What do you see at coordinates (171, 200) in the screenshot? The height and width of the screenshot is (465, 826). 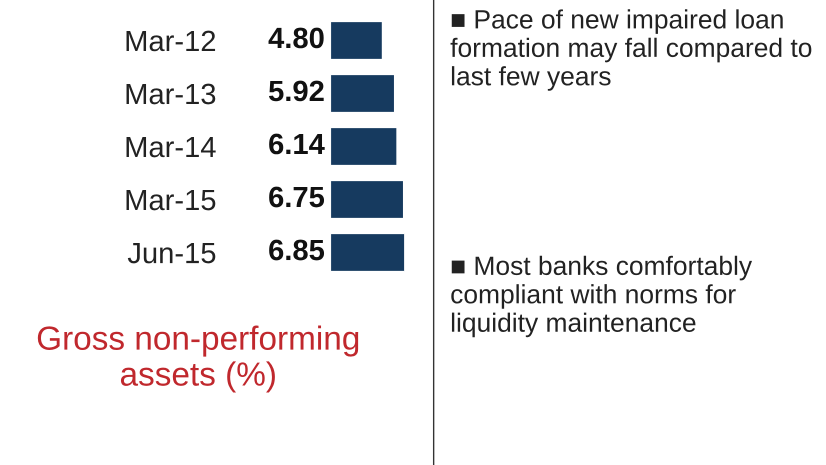 I see `y-tick-label: Mar-15` at bounding box center [171, 200].